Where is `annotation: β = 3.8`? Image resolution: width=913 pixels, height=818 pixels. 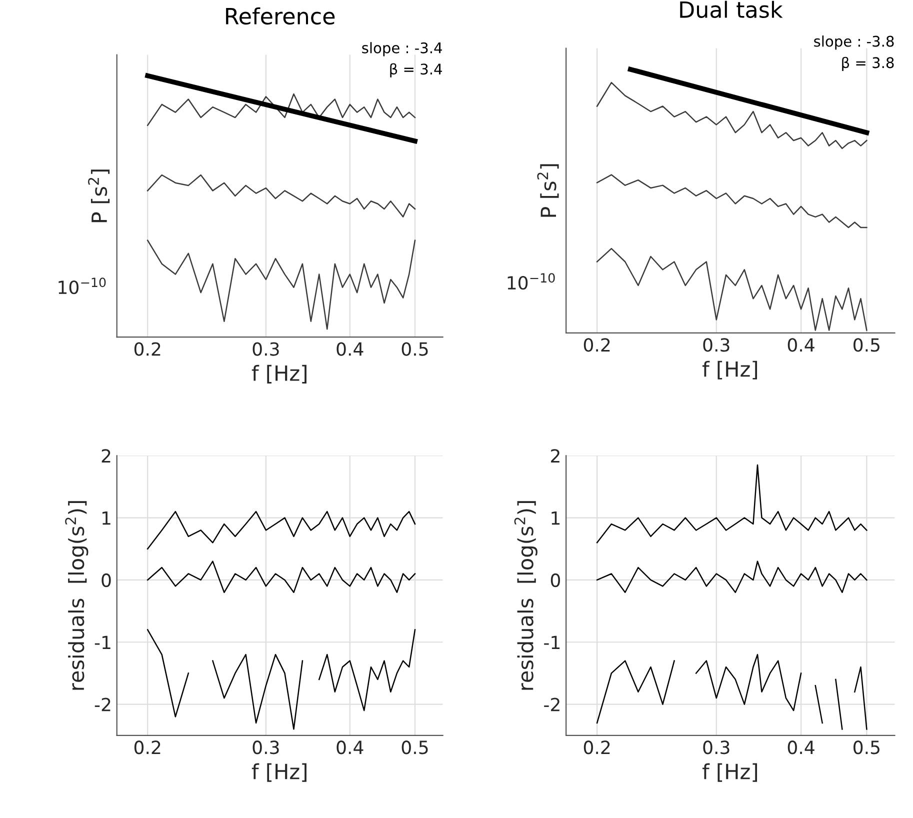
annotation: β = 3.8 is located at coordinates (868, 64).